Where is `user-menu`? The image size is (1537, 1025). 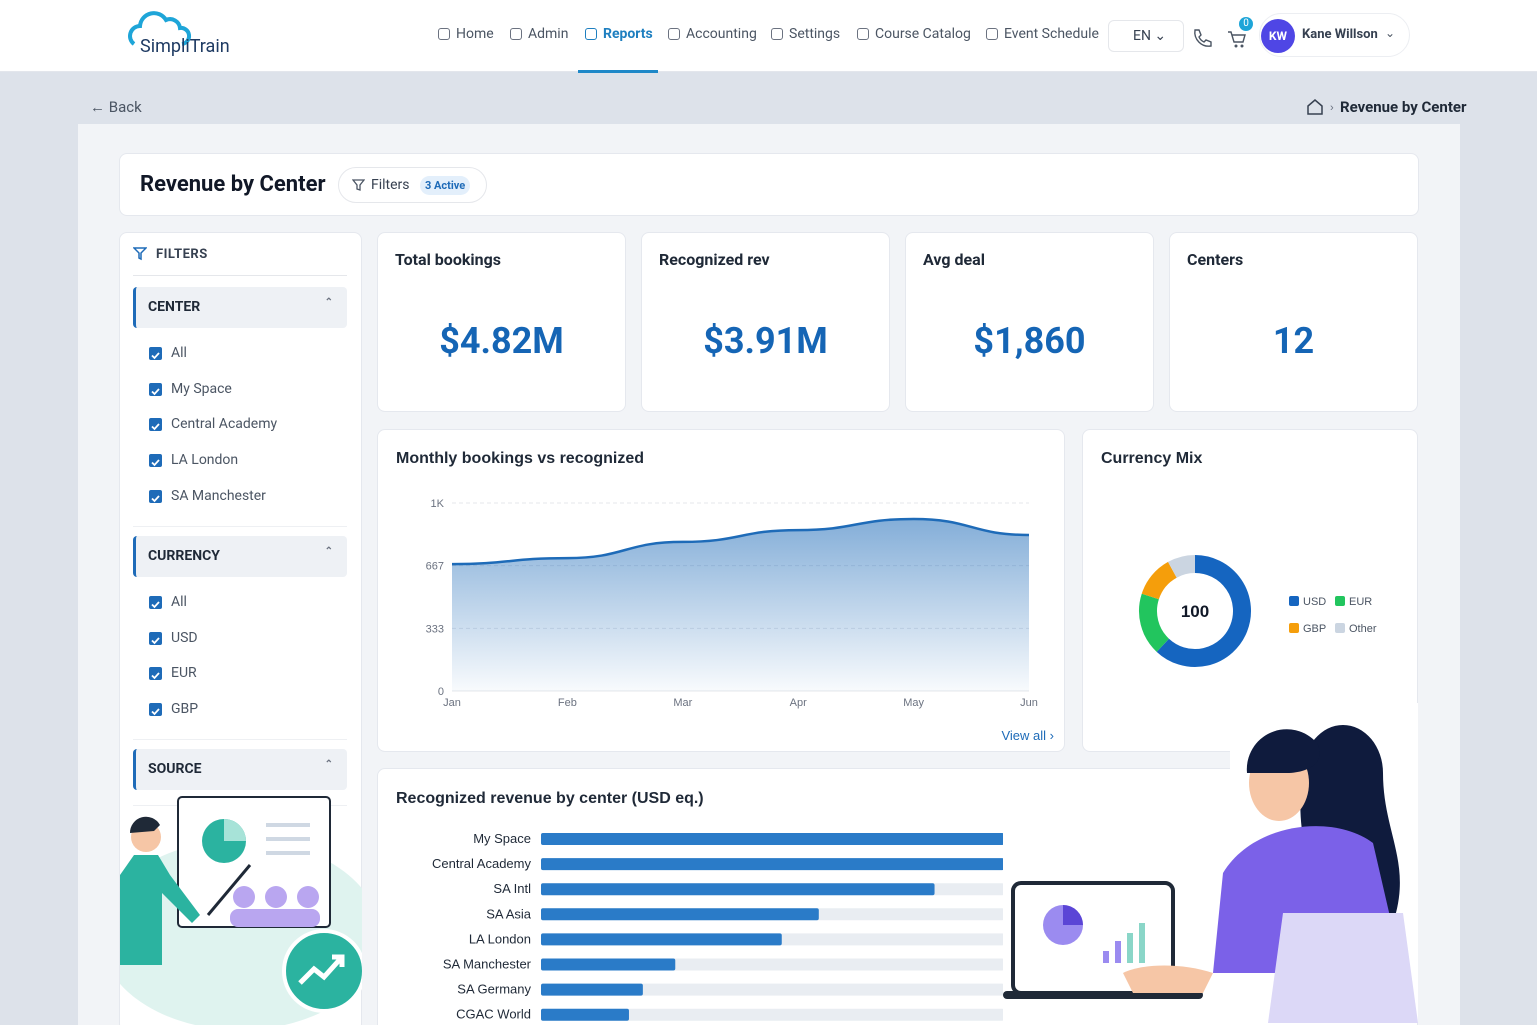
user-menu is located at coordinates (1334, 35).